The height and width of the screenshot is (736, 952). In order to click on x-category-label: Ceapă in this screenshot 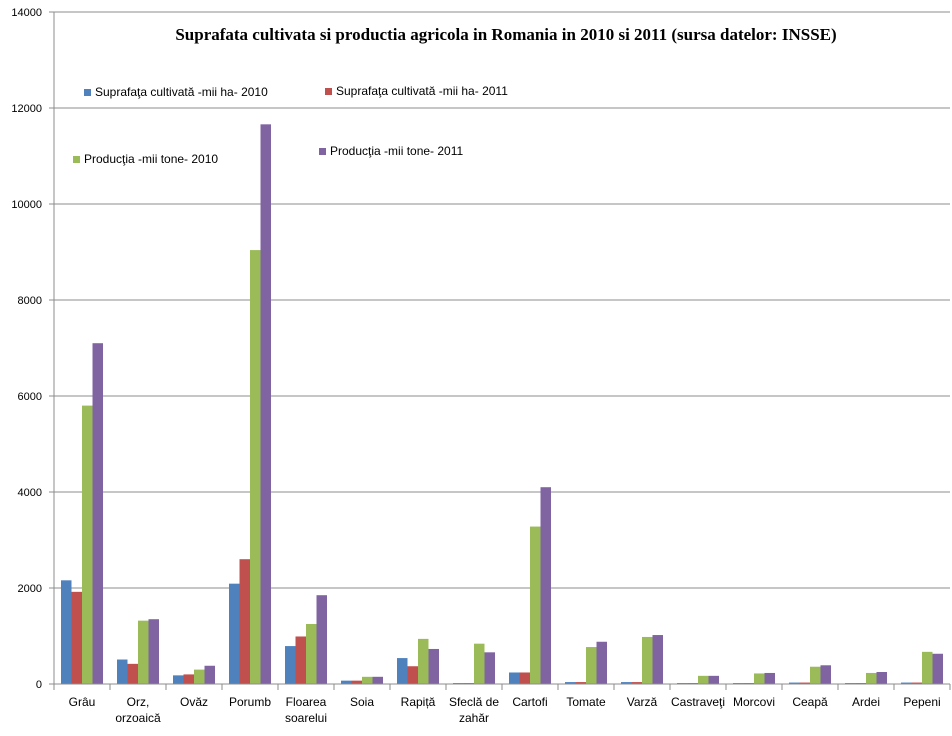, I will do `click(810, 702)`.